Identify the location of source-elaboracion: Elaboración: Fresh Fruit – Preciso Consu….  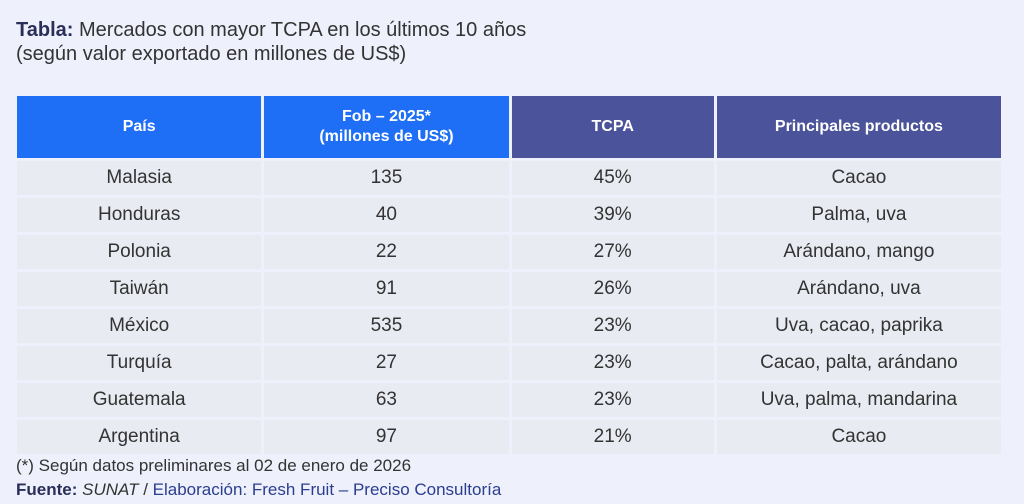
(327, 489).